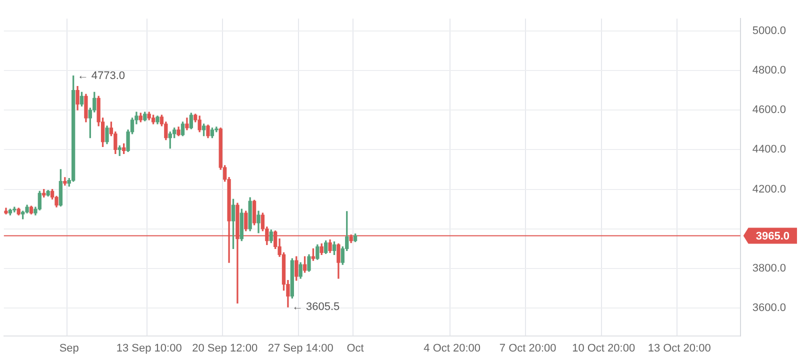  Describe the element at coordinates (301, 348) in the screenshot. I see `x-tick-label: 27 Sep 14:00` at that location.